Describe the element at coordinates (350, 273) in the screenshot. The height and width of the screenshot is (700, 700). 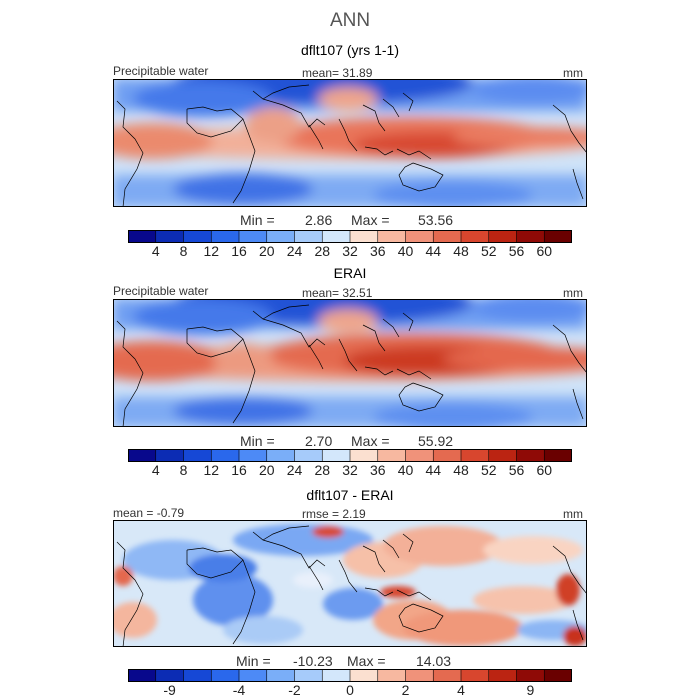
I see `panel-2-title: ERAI` at that location.